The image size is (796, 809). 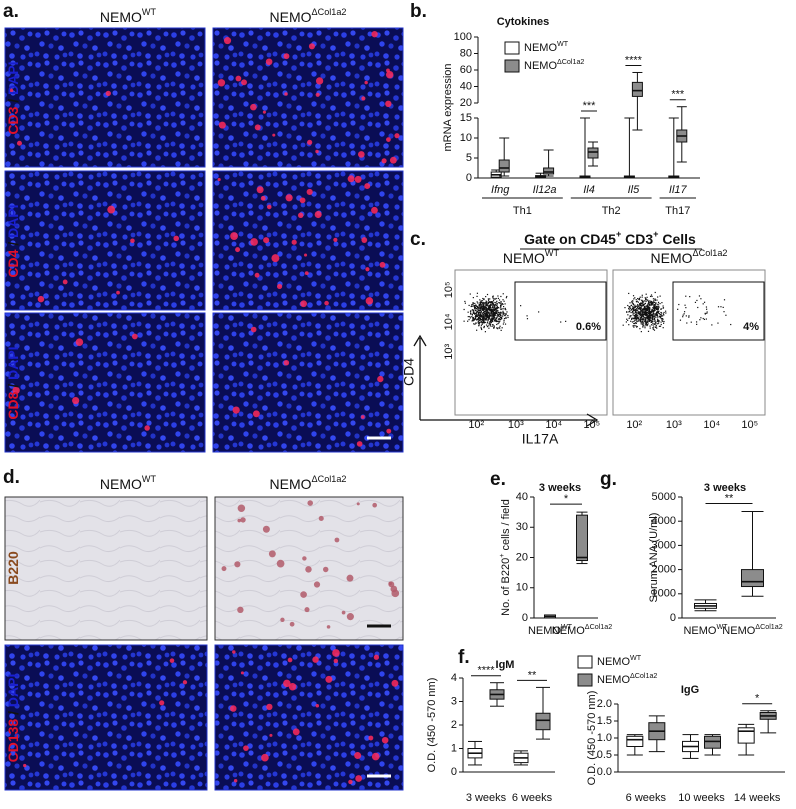 What do you see at coordinates (690, 690) in the screenshot?
I see `chart-title: IgG` at bounding box center [690, 690].